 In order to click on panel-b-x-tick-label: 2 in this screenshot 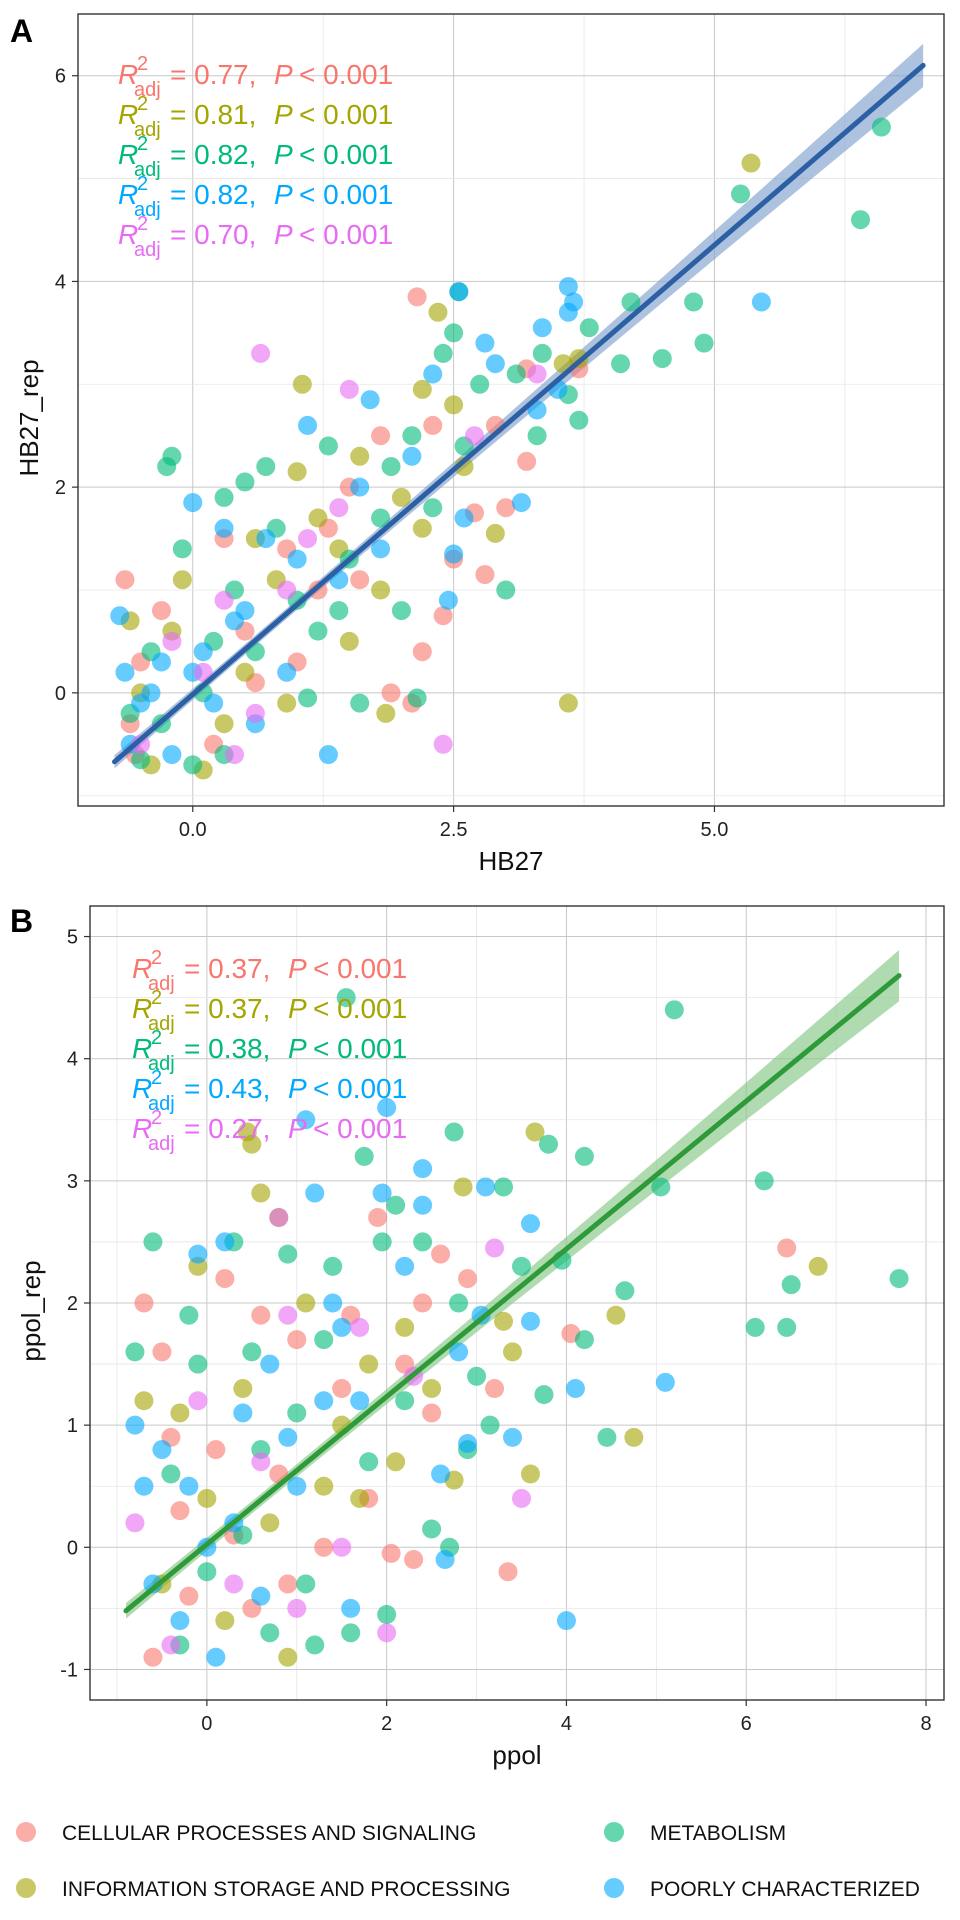, I will do `click(386, 1724)`.